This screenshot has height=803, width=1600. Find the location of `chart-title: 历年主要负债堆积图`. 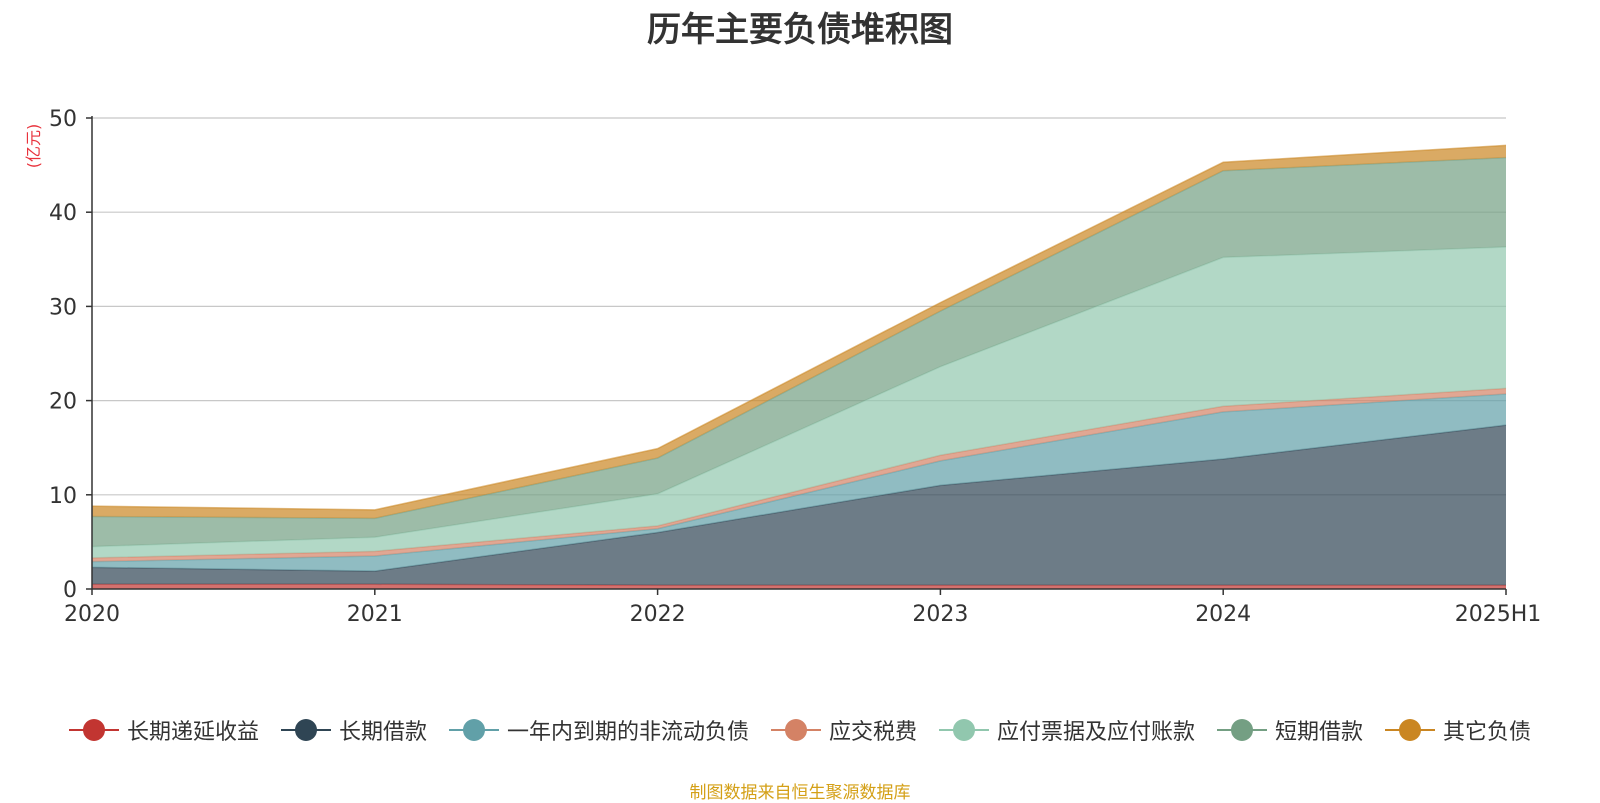

chart-title: 历年主要负债堆积图 is located at coordinates (800, 30).